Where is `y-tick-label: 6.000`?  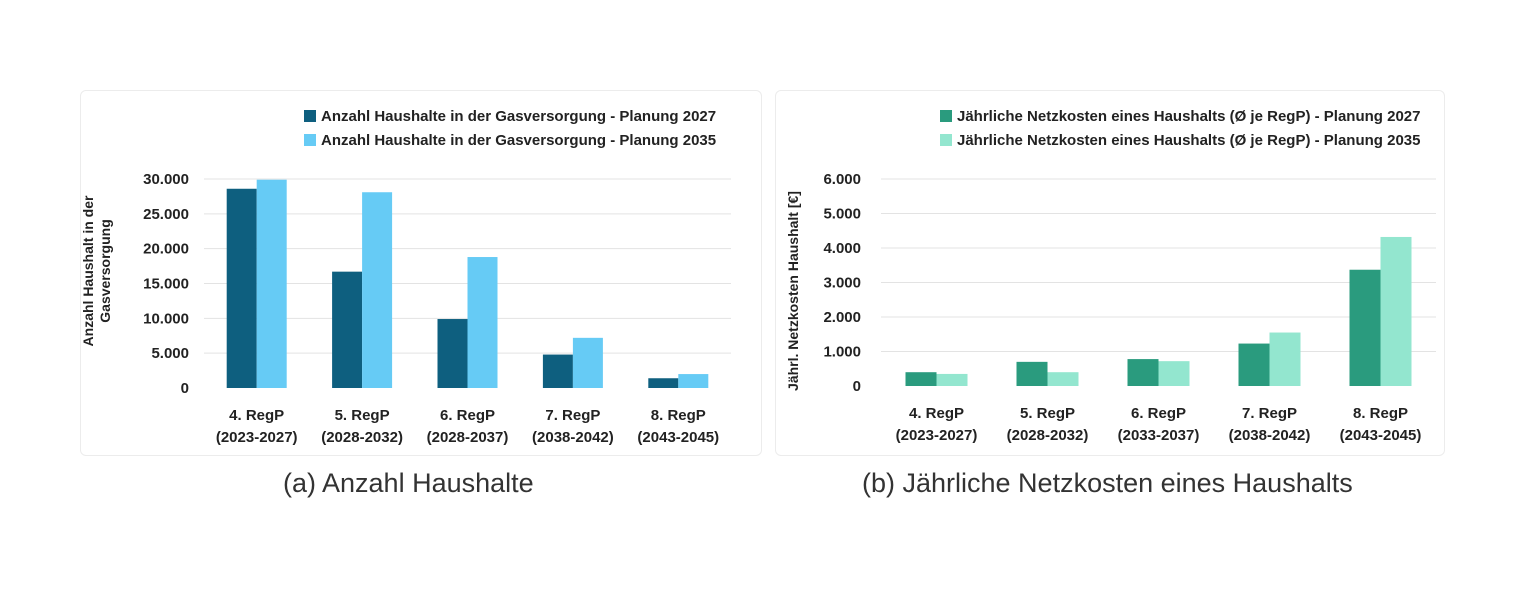 y-tick-label: 6.000 is located at coordinates (842, 179).